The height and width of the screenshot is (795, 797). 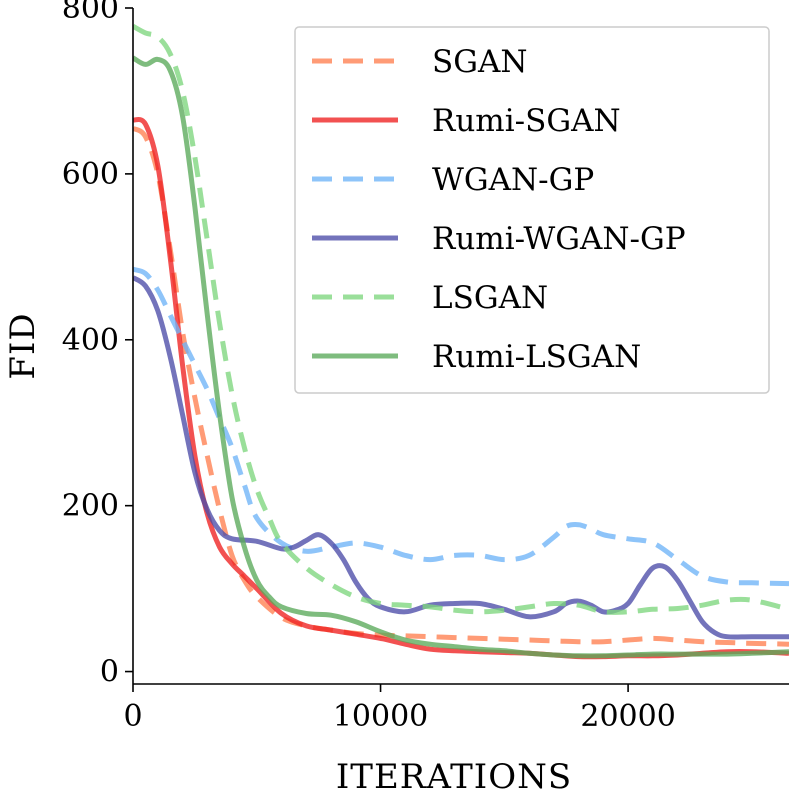 What do you see at coordinates (380, 716) in the screenshot?
I see `x-tick-label: 10000` at bounding box center [380, 716].